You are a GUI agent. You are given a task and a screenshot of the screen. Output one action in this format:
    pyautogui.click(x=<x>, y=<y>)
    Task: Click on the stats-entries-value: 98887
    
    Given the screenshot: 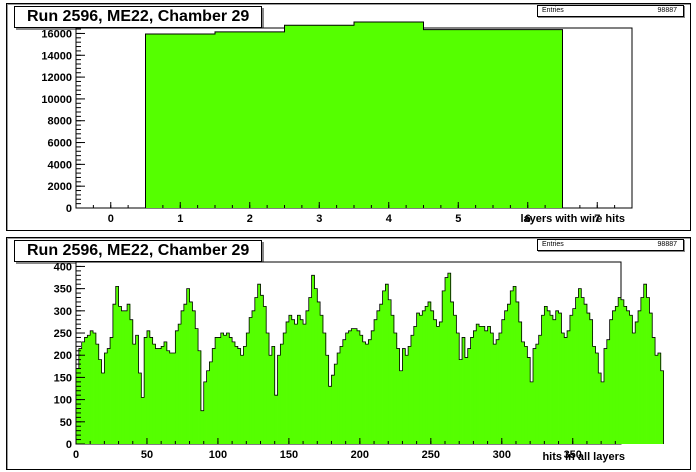 What is the action you would take?
    pyautogui.click(x=667, y=244)
    